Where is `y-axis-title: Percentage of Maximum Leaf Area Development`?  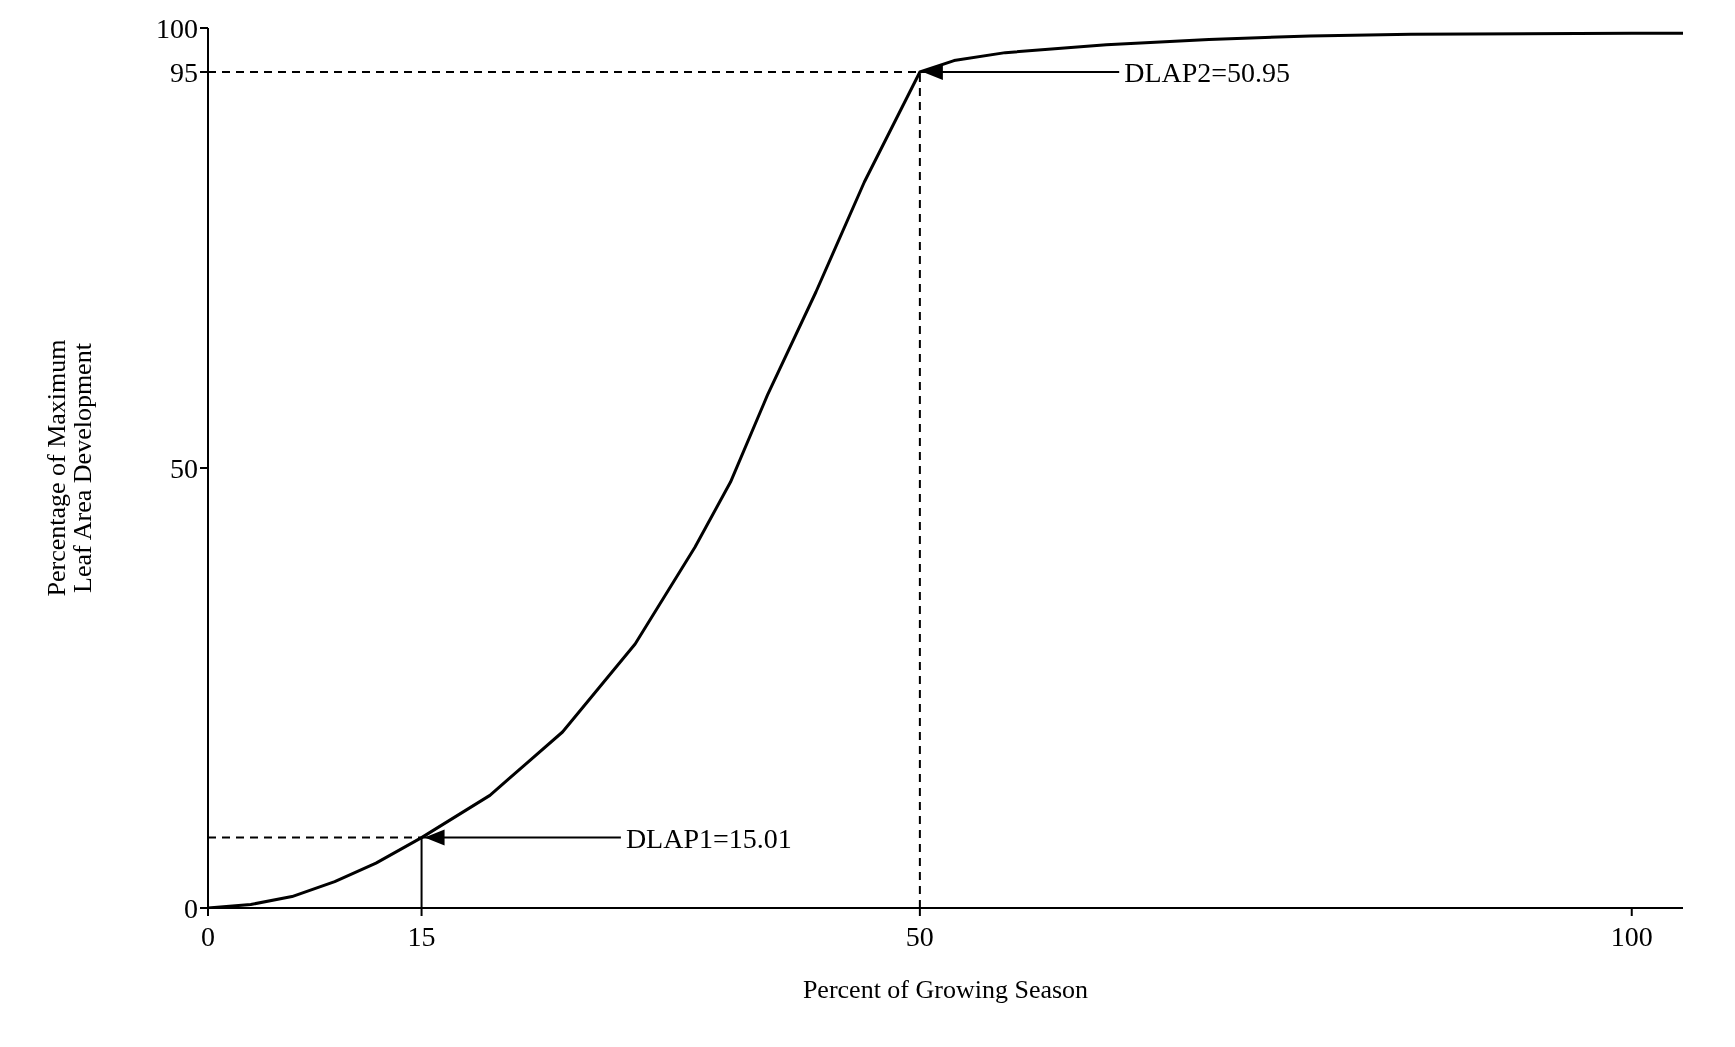 y-axis-title: Percentage of Maximum Leaf Area Development is located at coordinates (69, 468).